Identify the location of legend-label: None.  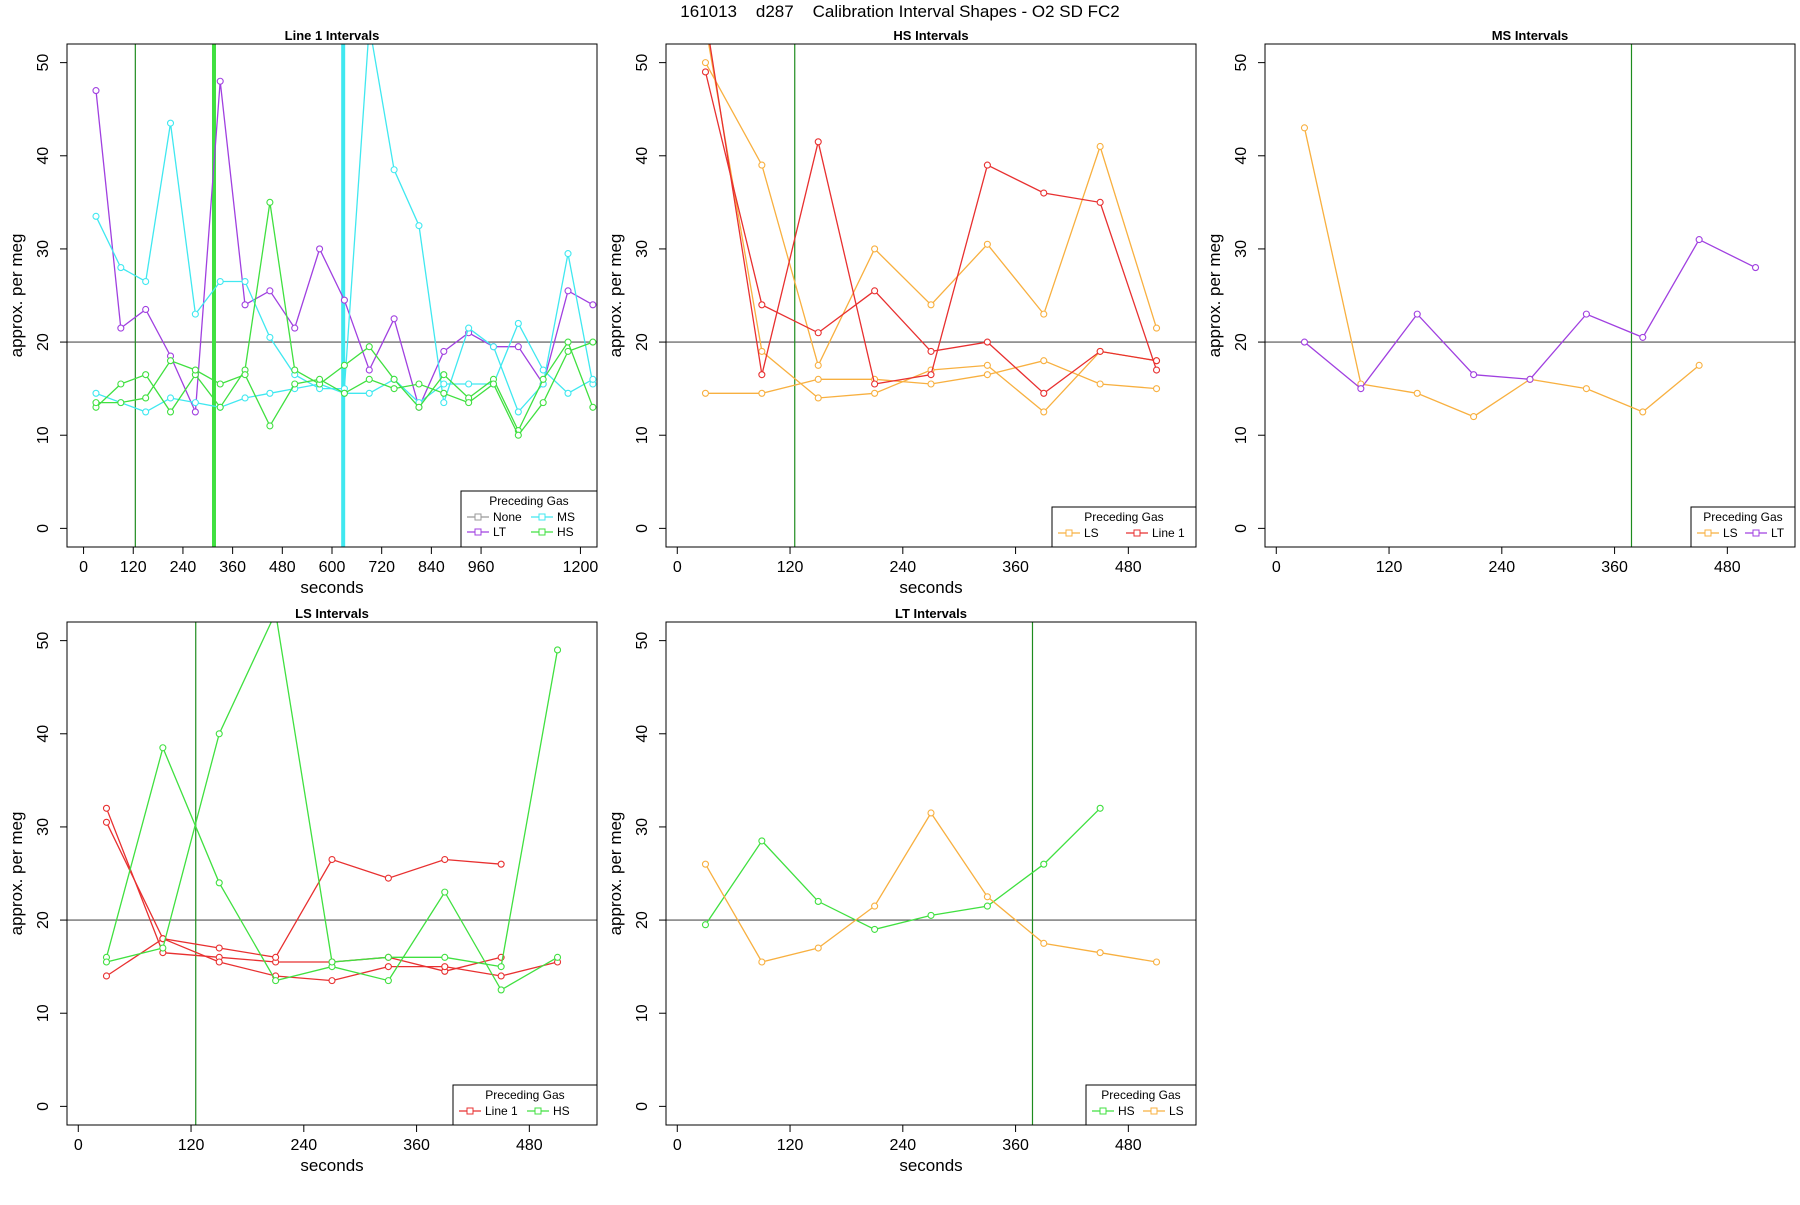
(507, 517).